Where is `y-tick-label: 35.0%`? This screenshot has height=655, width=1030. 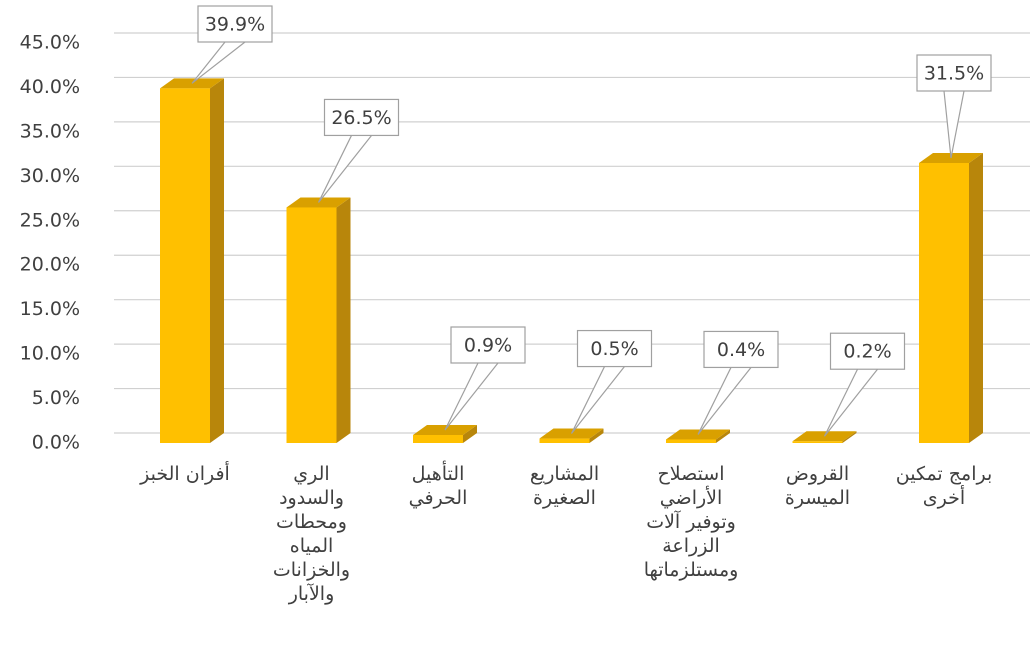 y-tick-label: 35.0% is located at coordinates (50, 131).